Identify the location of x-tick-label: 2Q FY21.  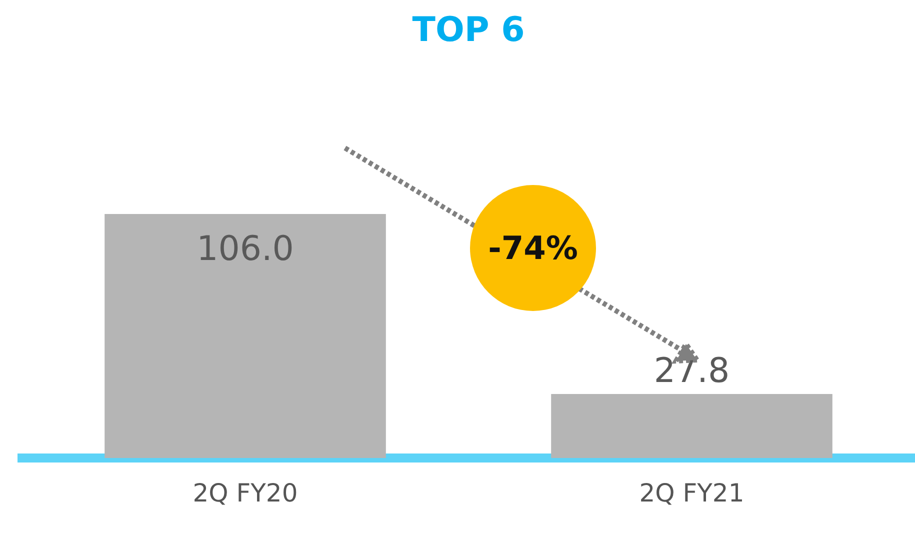
(691, 493).